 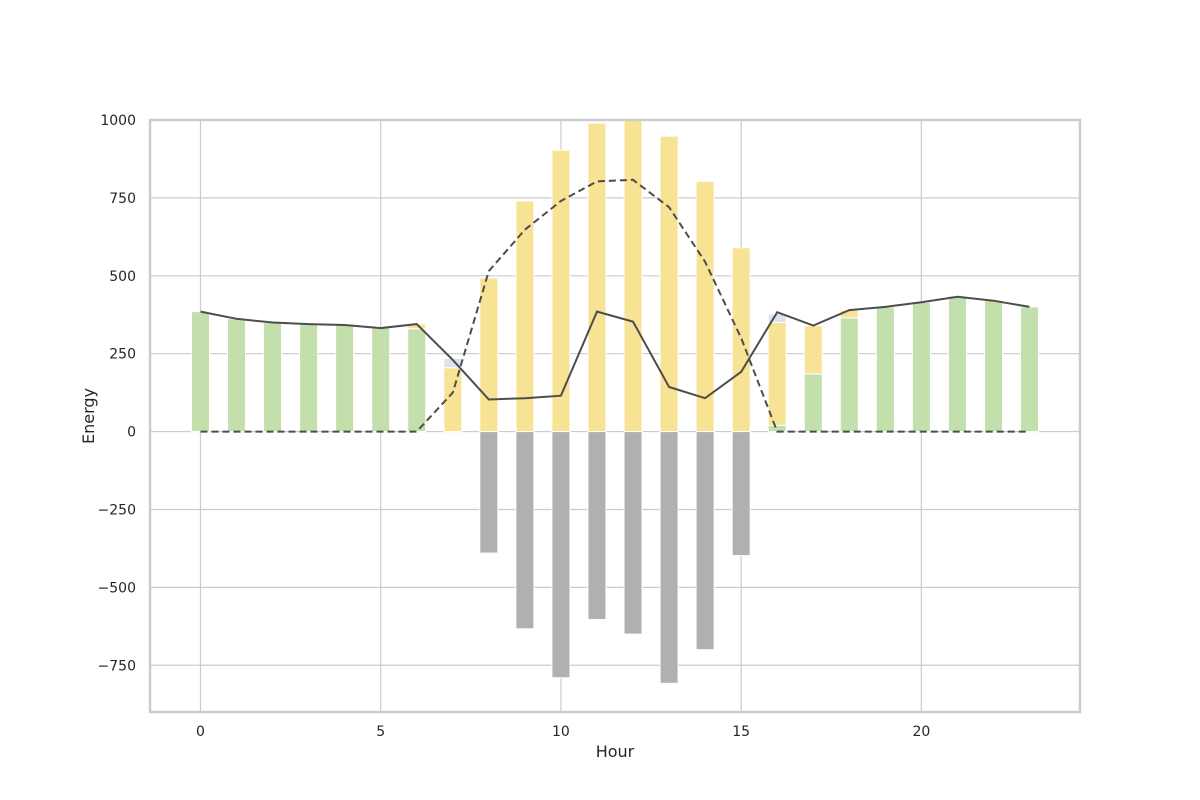 I want to click on y-tick-label: −500, so click(x=117, y=588).